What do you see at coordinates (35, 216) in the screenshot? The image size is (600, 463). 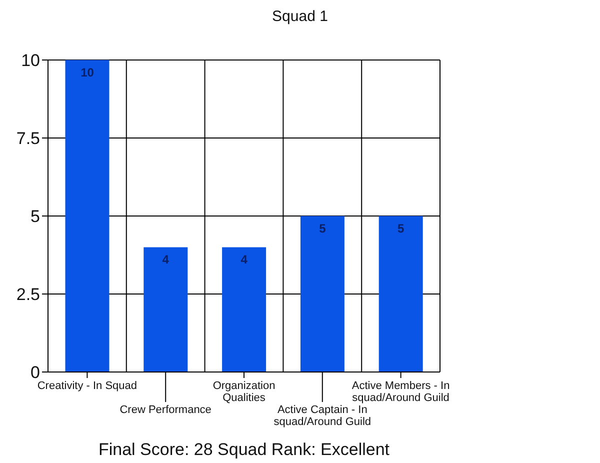 I see `y-tick-label: 5` at bounding box center [35, 216].